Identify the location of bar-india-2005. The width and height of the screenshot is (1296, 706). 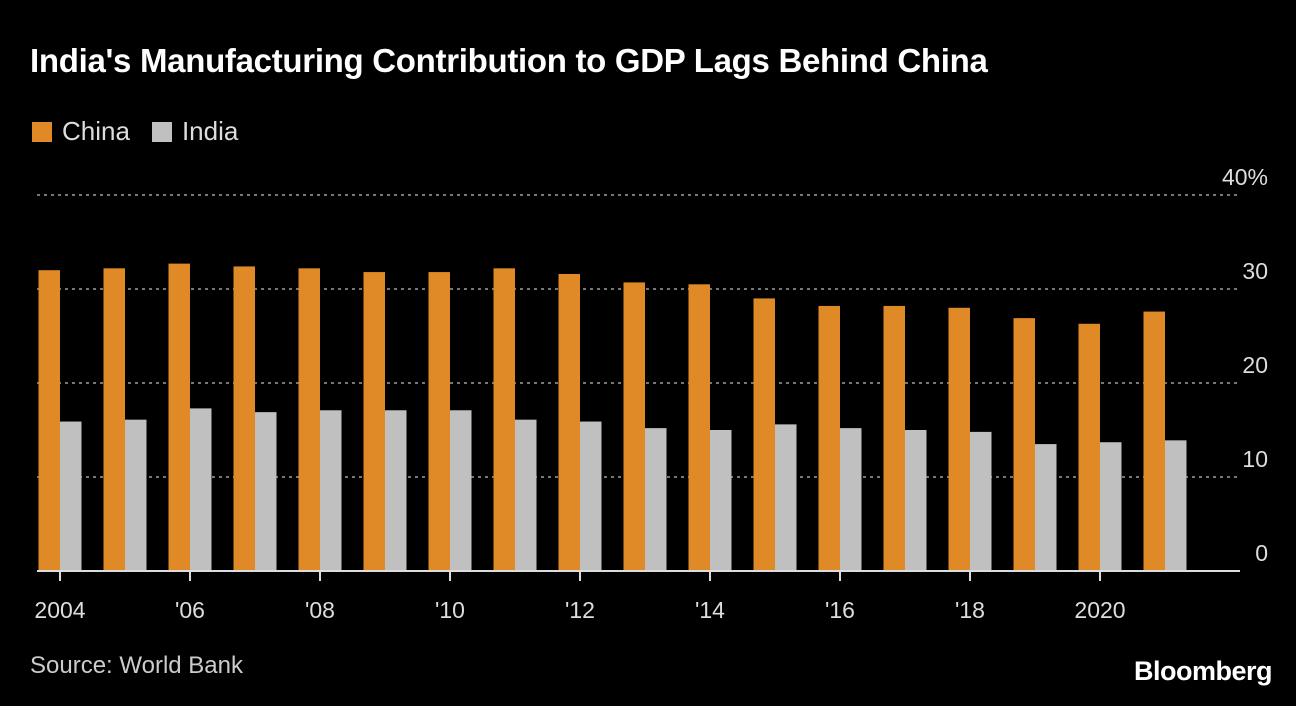
(136, 495).